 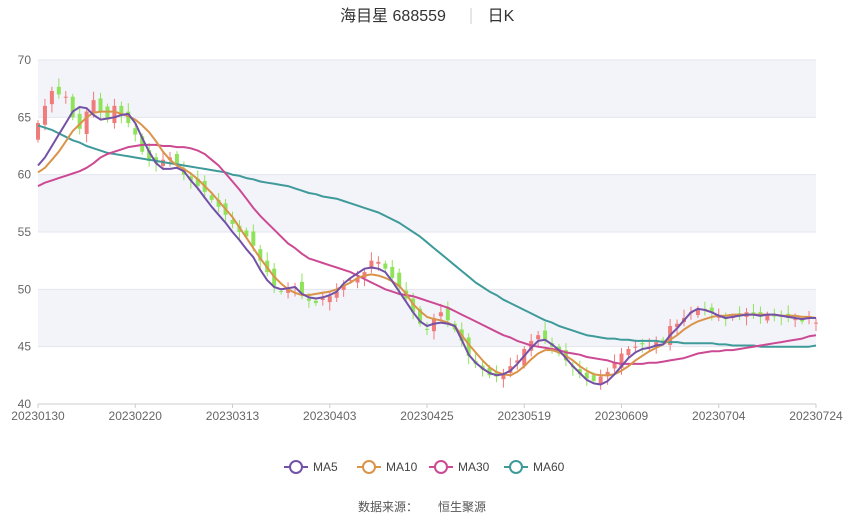 What do you see at coordinates (330, 416) in the screenshot?
I see `x-tick-label: 20230403` at bounding box center [330, 416].